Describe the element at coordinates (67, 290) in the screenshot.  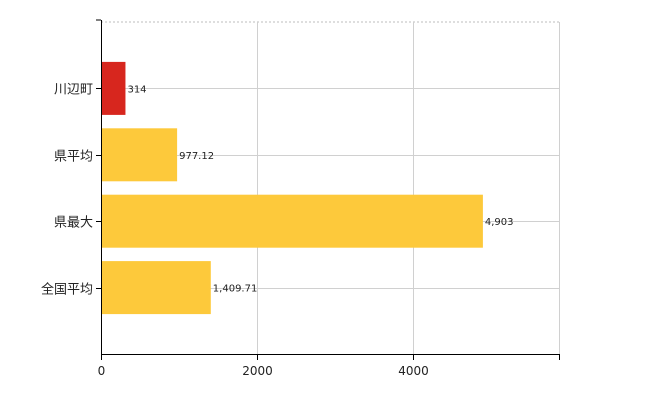
I see `category-label: 全国平均` at that location.